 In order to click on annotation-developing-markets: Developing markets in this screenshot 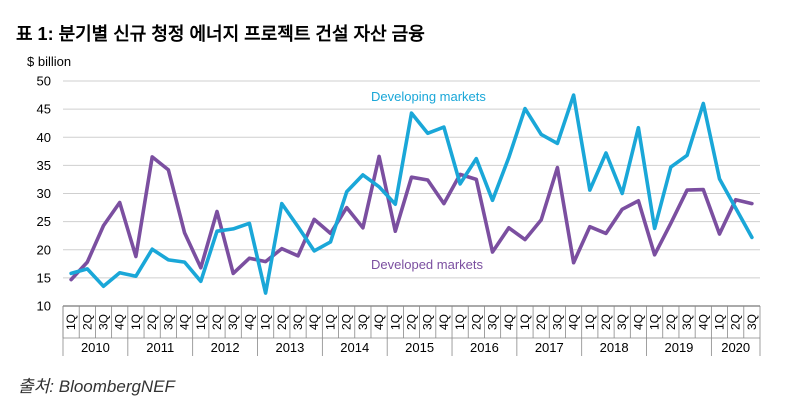, I will do `click(428, 96)`.